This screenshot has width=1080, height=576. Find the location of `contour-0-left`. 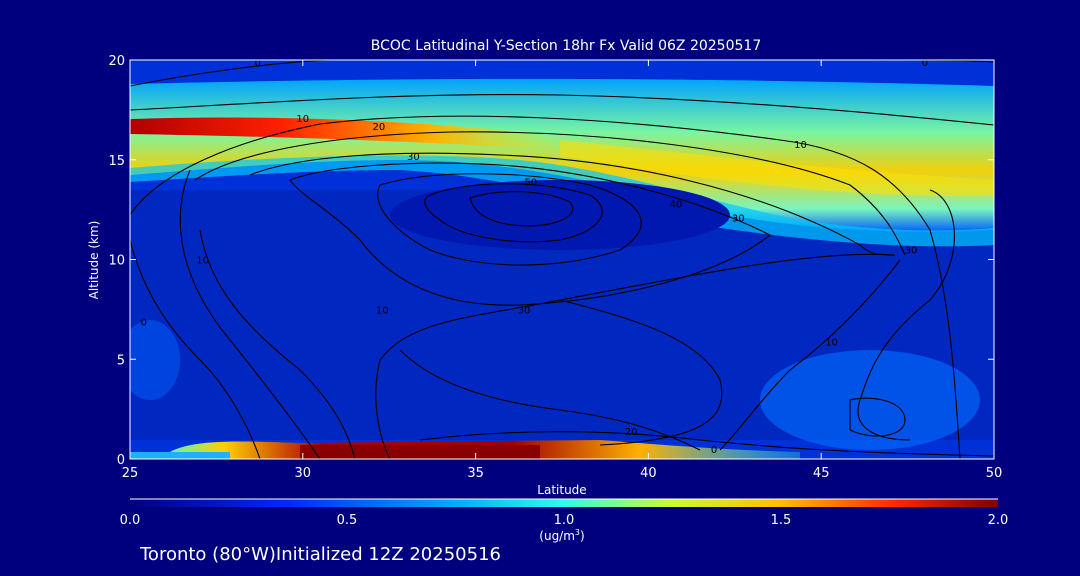

contour-0-left is located at coordinates (195, 349).